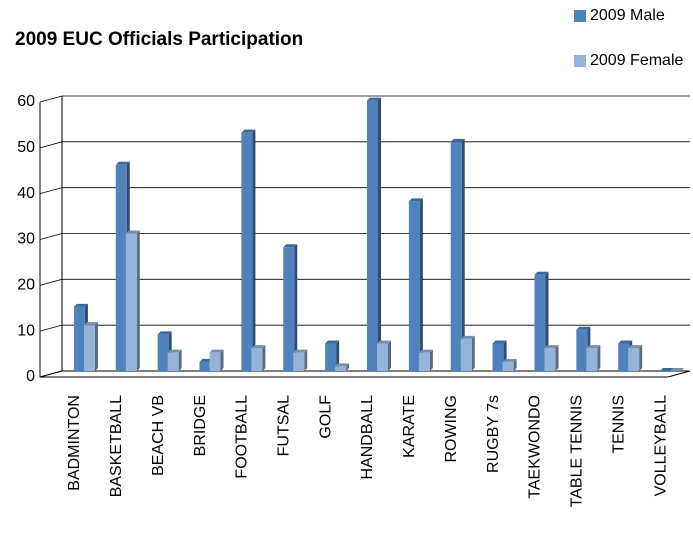 The image size is (693, 535). I want to click on x-tick-label: BADMINTON, so click(74, 443).